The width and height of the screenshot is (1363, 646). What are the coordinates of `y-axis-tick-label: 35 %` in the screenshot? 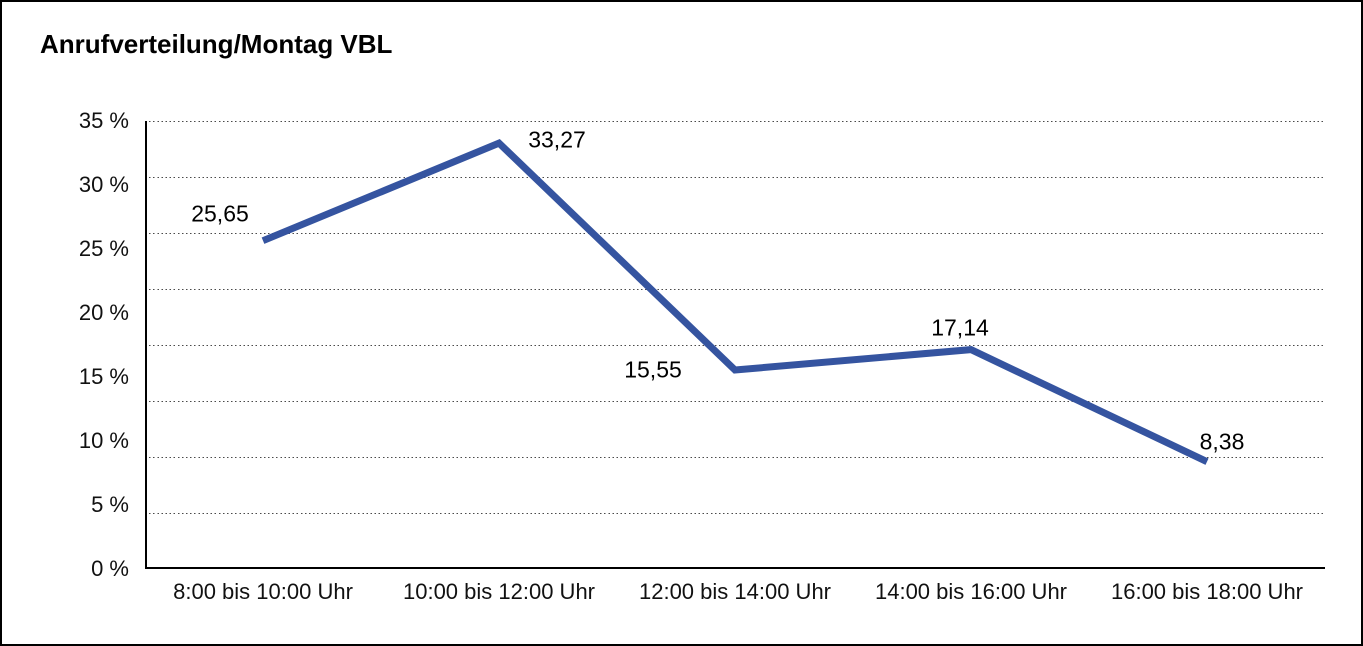 It's located at (103, 120).